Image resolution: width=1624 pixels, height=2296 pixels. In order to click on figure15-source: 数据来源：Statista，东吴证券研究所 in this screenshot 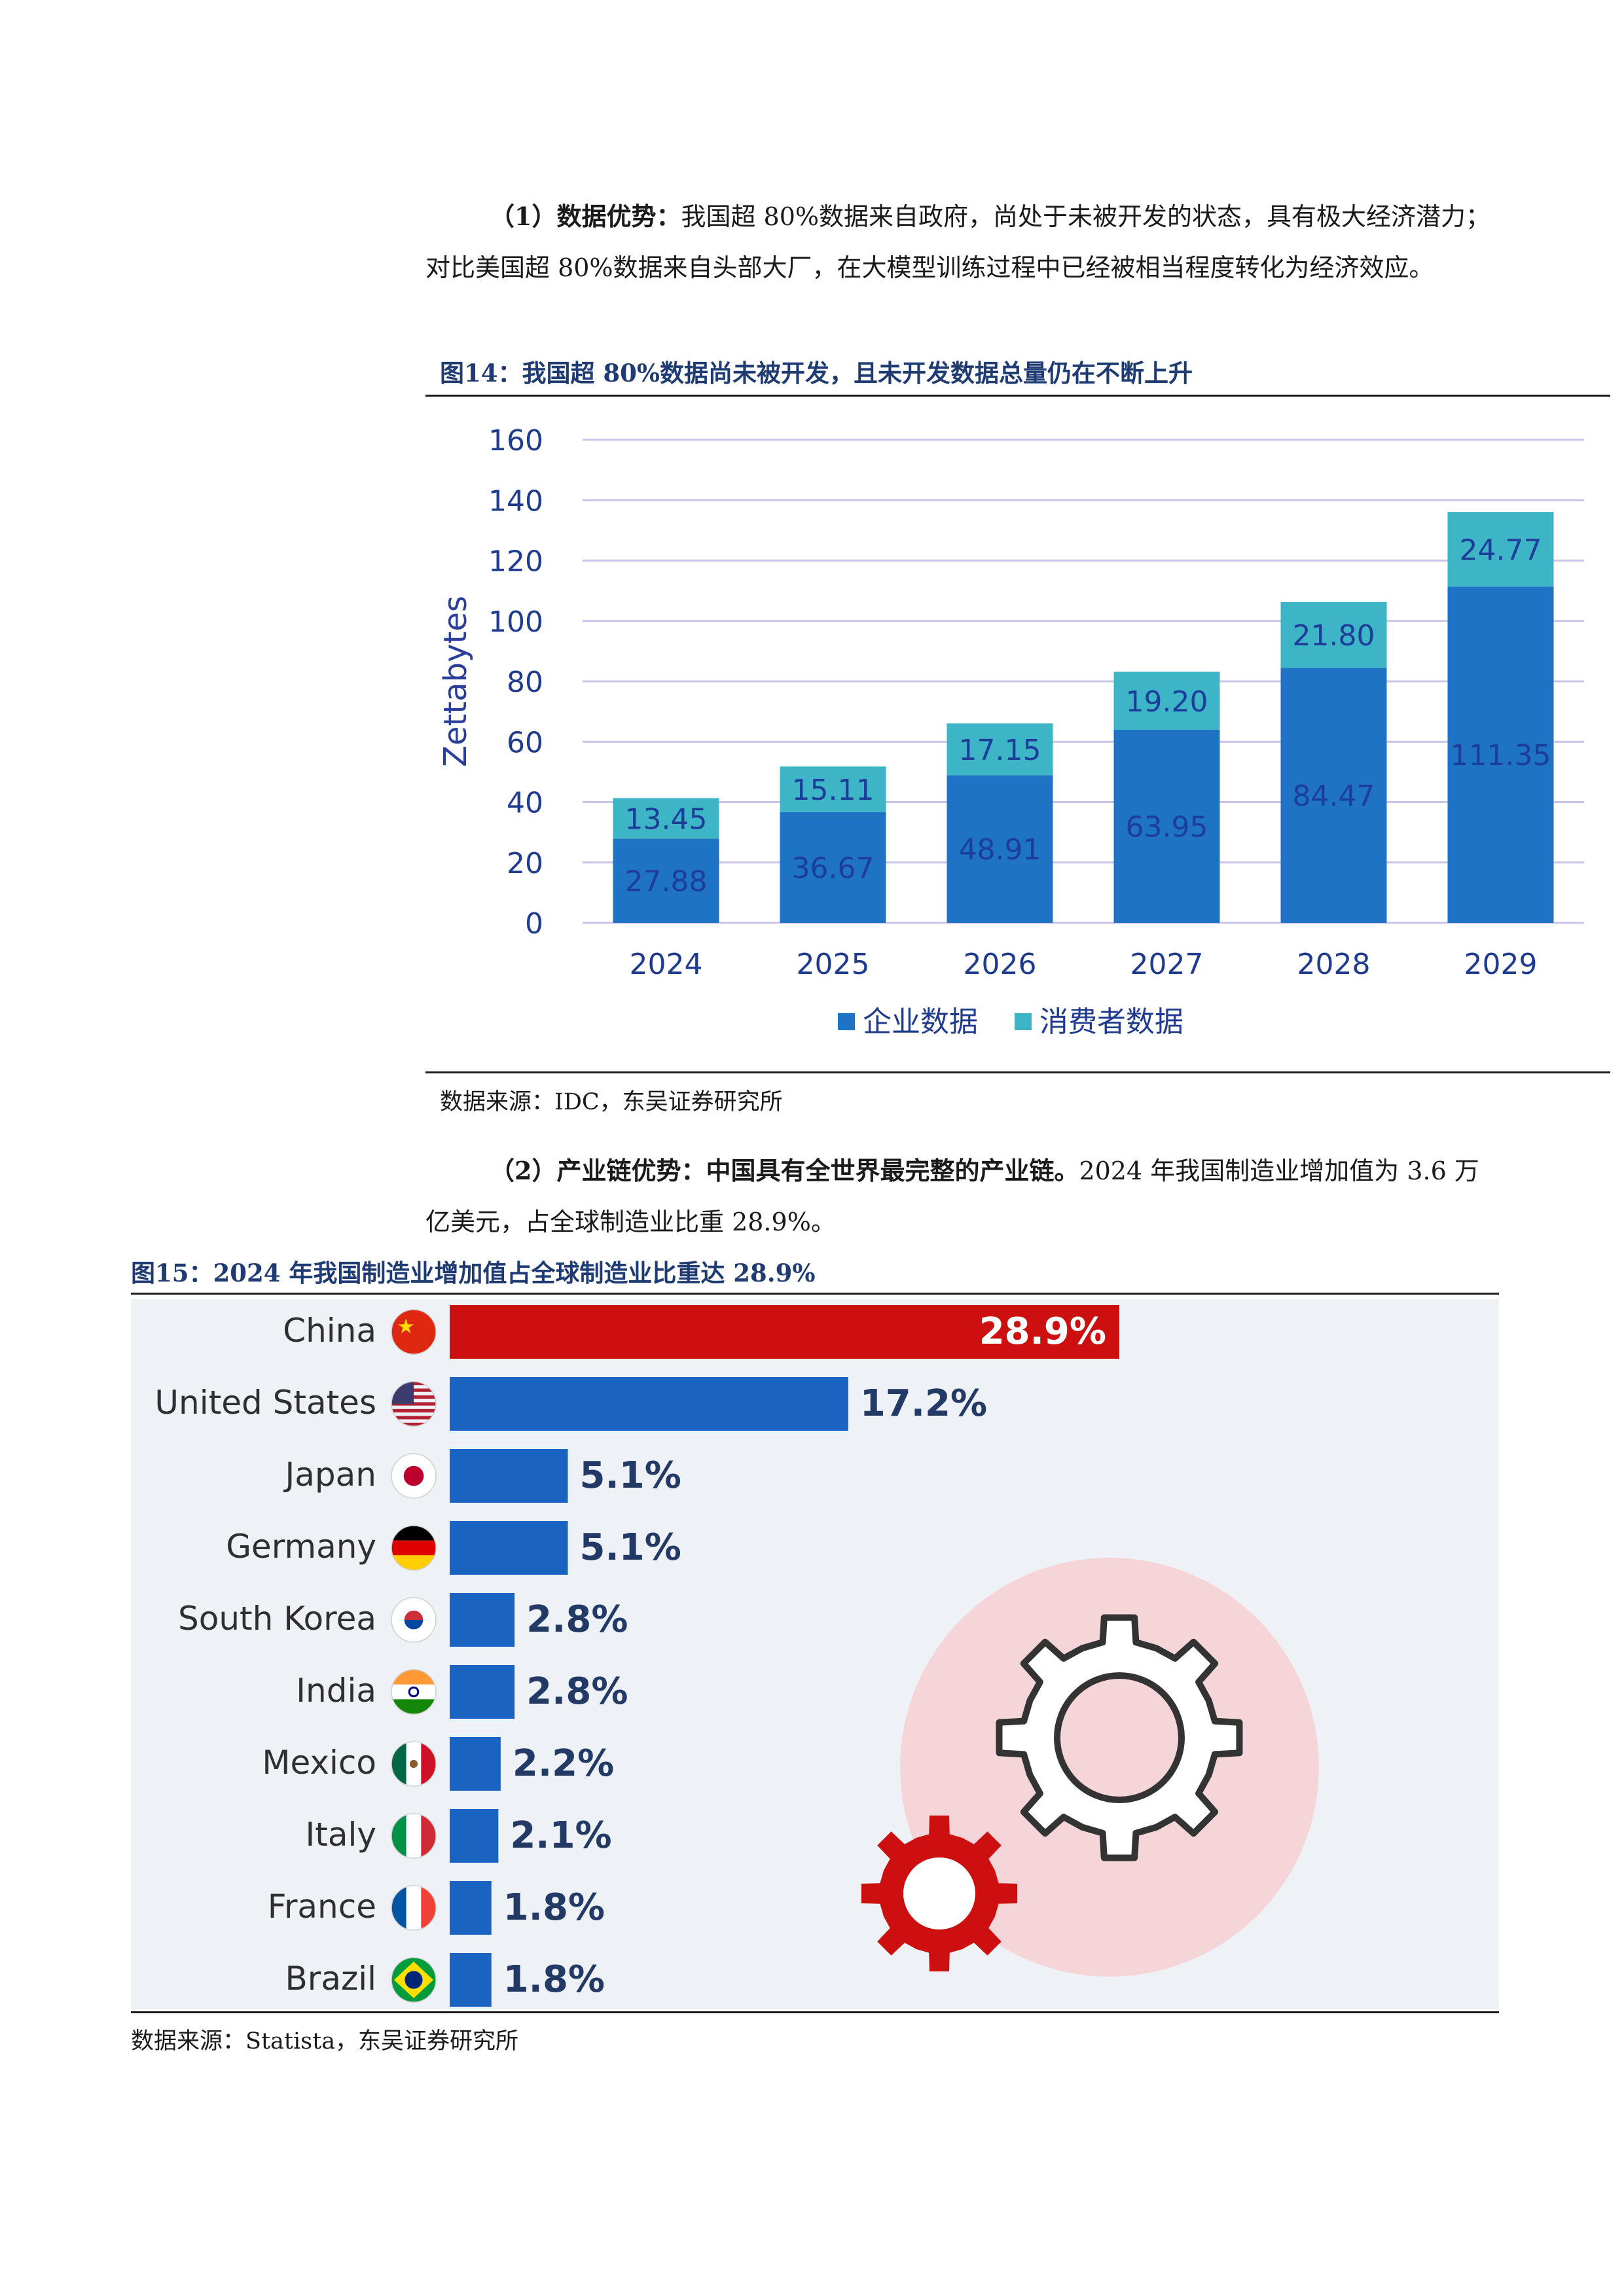, I will do `click(325, 2041)`.